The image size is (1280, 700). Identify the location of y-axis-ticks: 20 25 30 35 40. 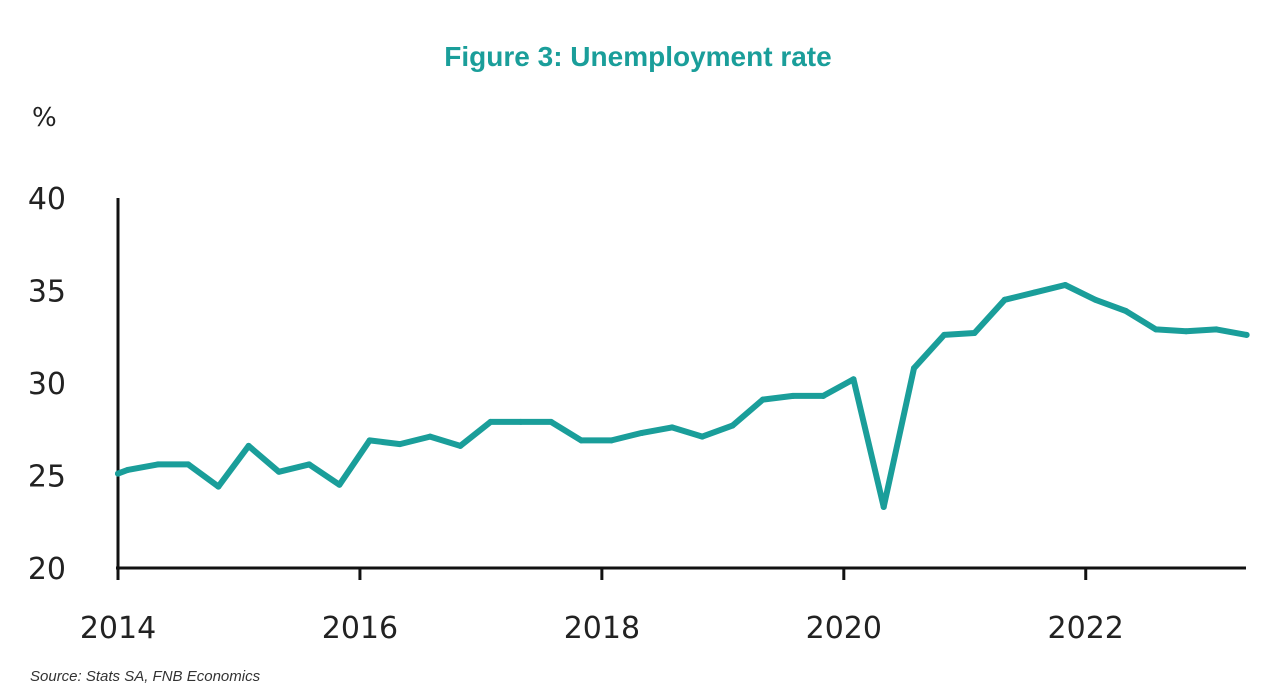
(47, 384).